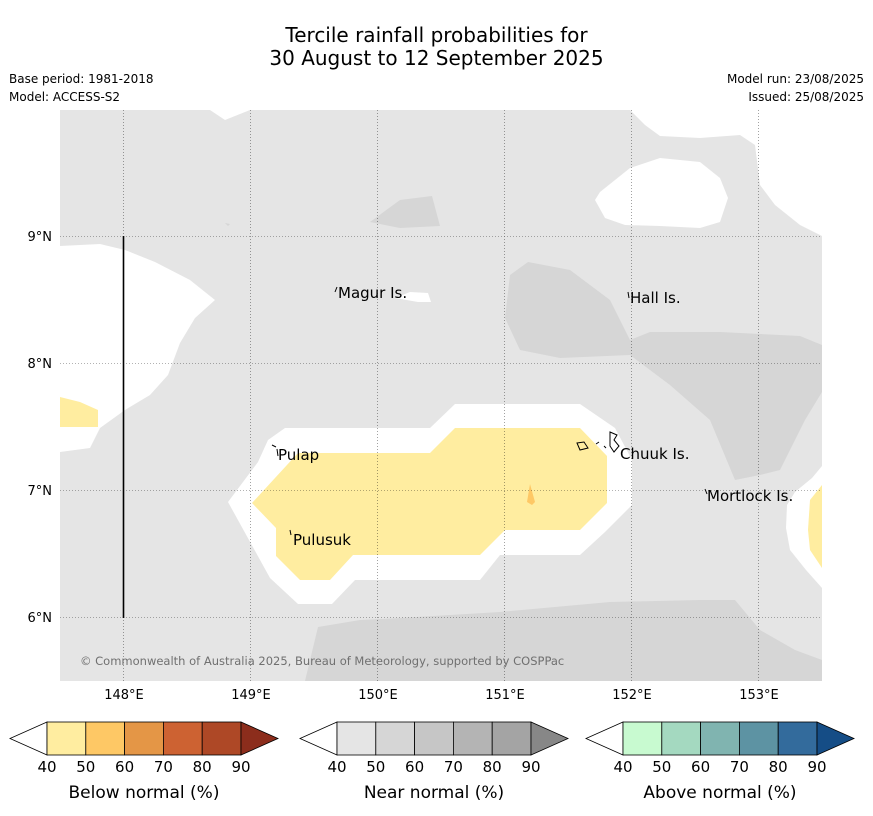  I want to click on lon-label-151e: 151°E, so click(505, 695).